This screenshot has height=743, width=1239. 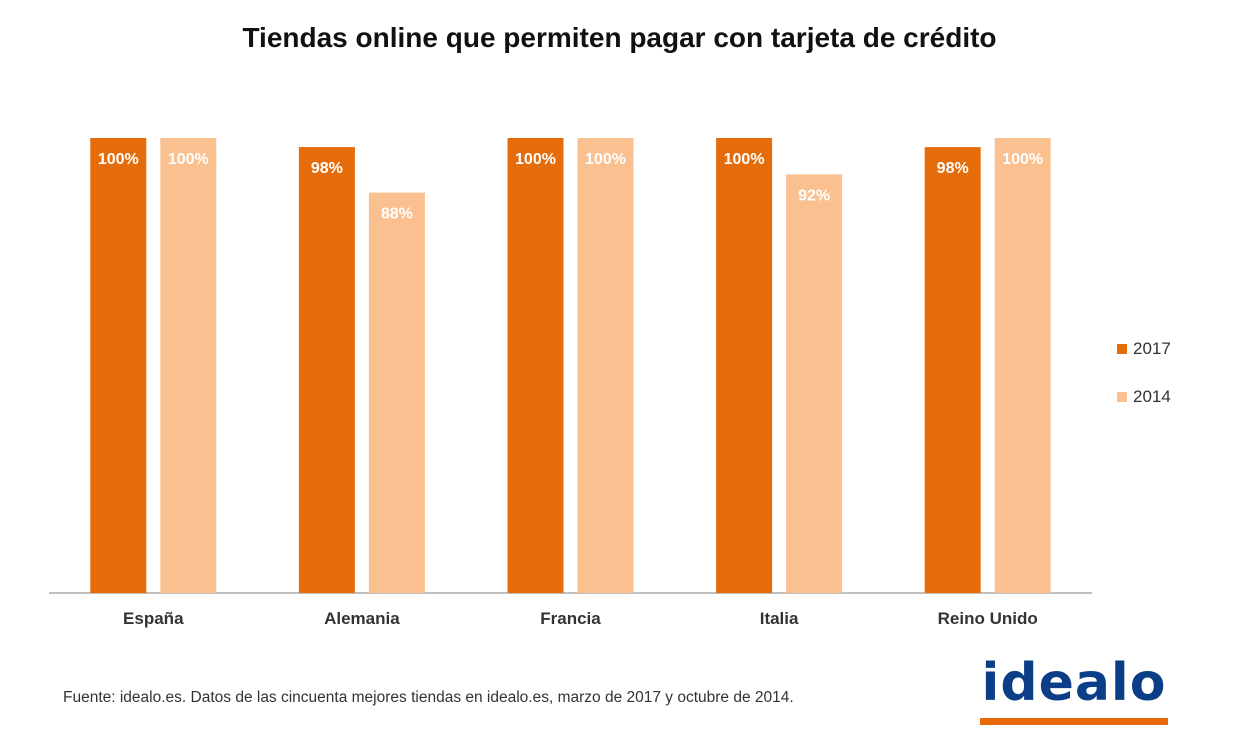 I want to click on category-label-2: Francia, so click(x=570, y=618).